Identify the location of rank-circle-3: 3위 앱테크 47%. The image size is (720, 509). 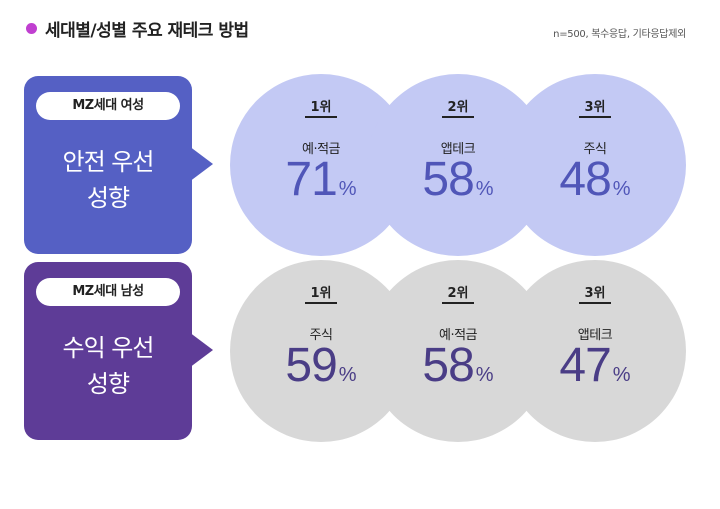
(595, 351).